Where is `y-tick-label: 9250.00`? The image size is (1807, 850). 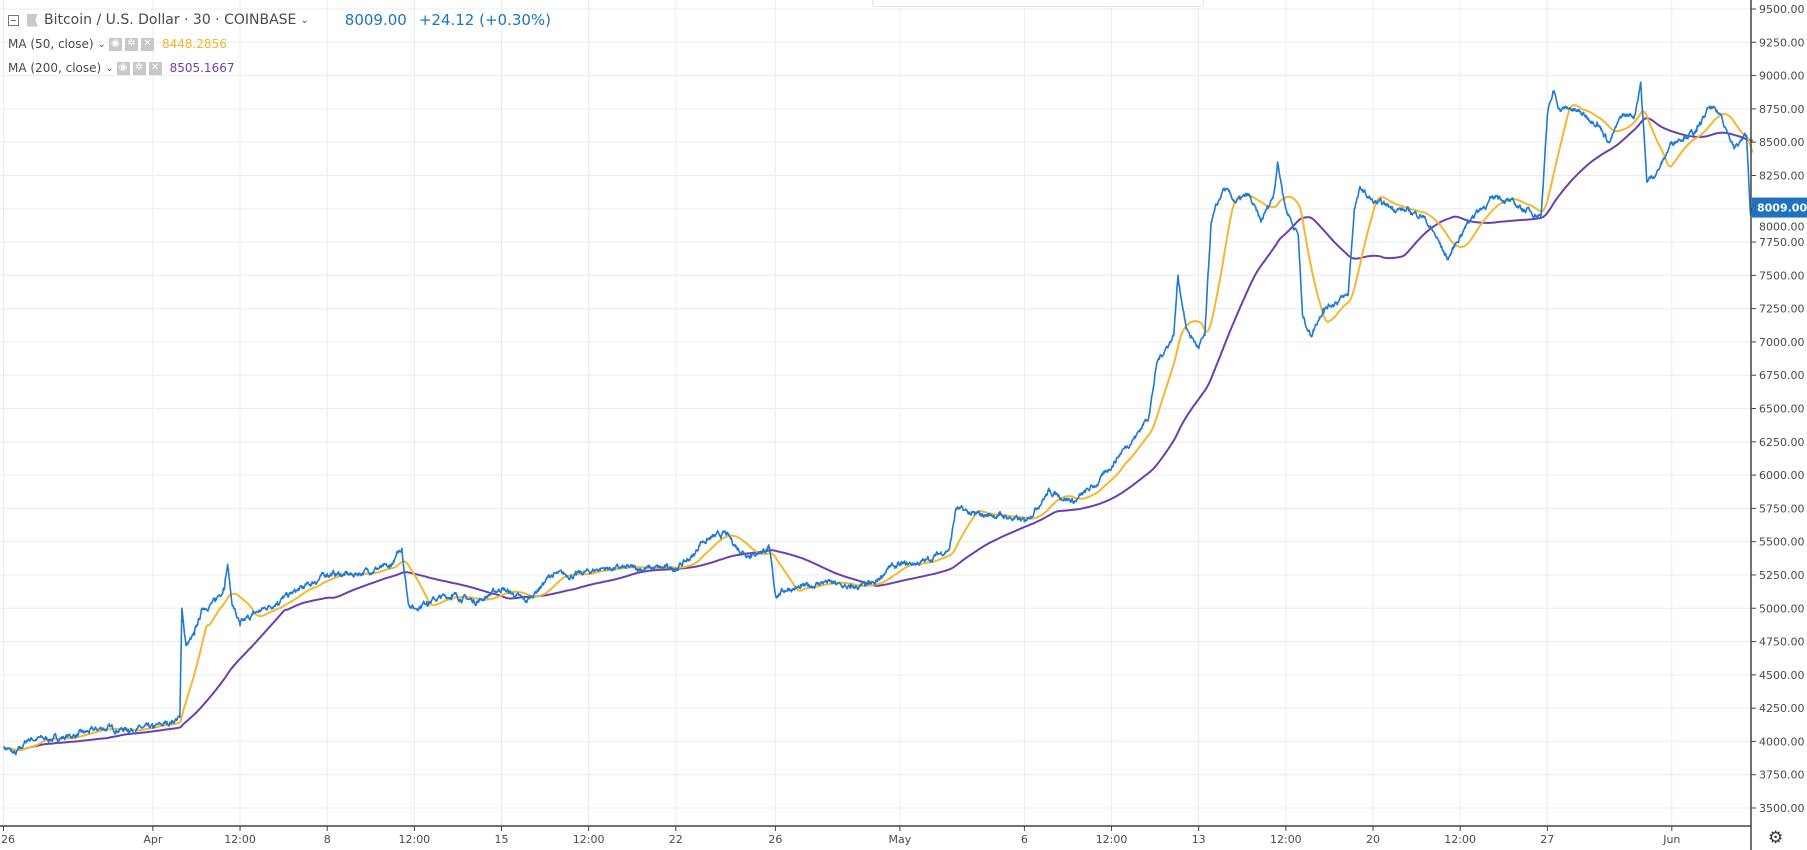
y-tick-label: 9250.00 is located at coordinates (1782, 42).